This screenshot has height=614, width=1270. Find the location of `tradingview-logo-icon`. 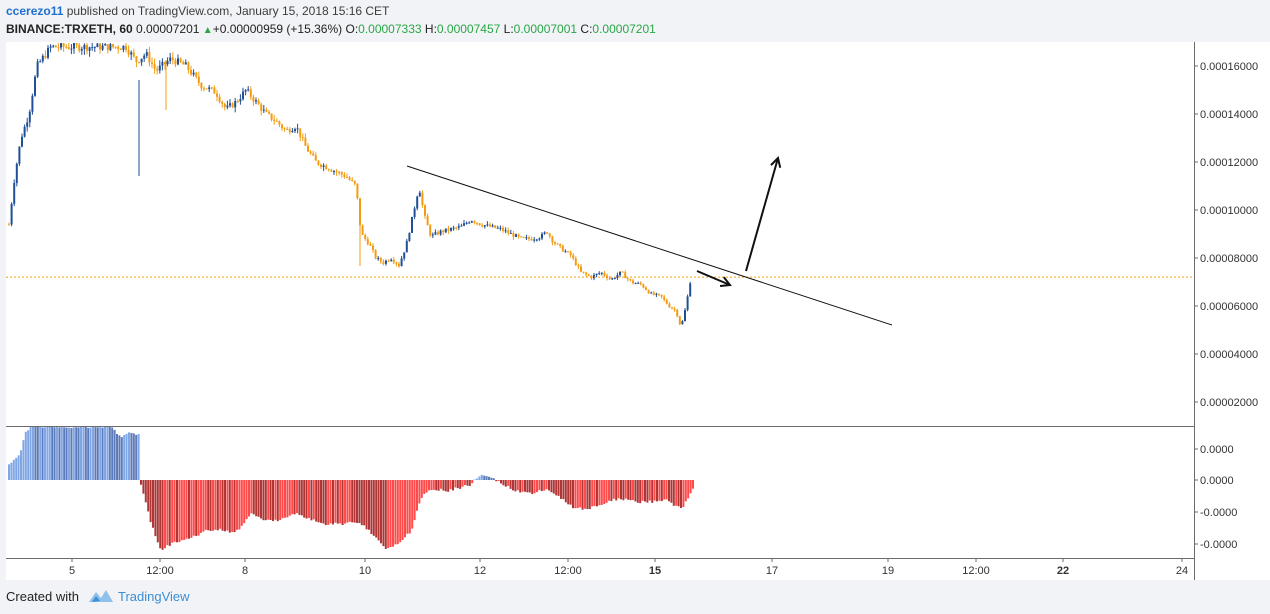

tradingview-logo-icon is located at coordinates (101, 596).